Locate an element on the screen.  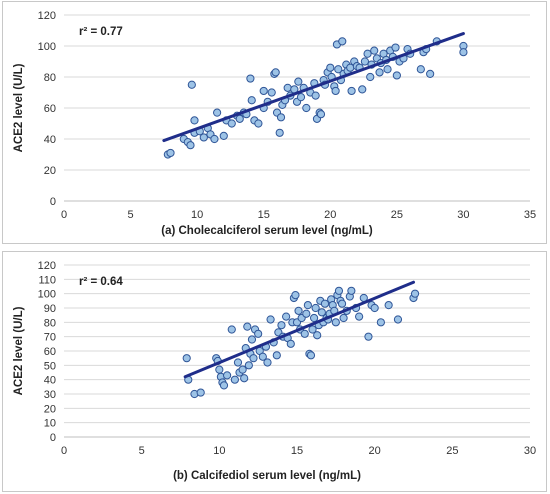
y-tick-label: 60 is located at coordinates (50, 109).